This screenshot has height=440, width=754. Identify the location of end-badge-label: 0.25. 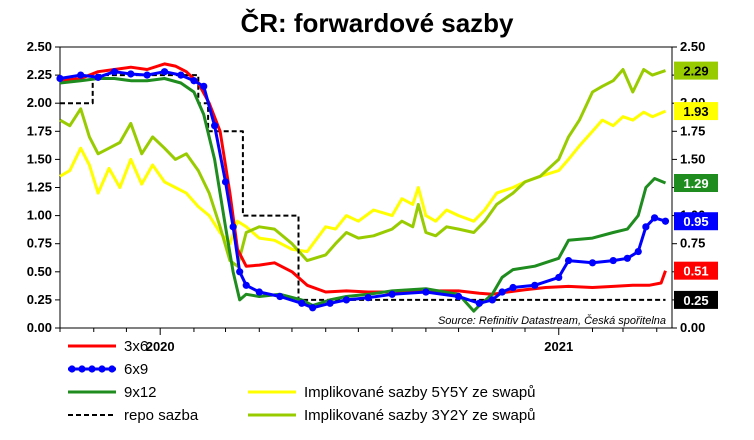
(695, 300).